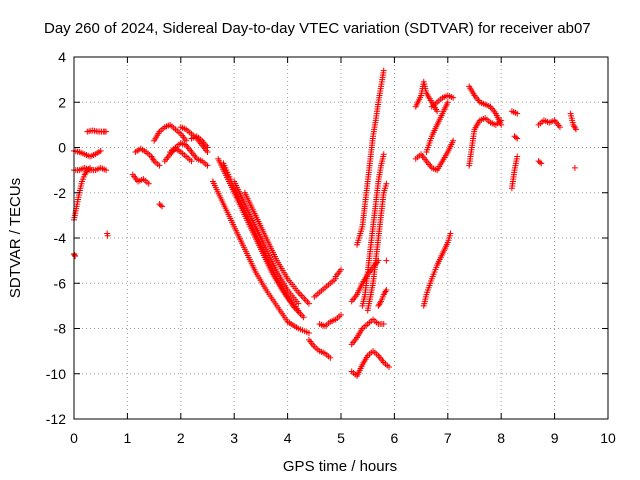 The height and width of the screenshot is (480, 640). I want to click on series-arc25, so click(367, 332).